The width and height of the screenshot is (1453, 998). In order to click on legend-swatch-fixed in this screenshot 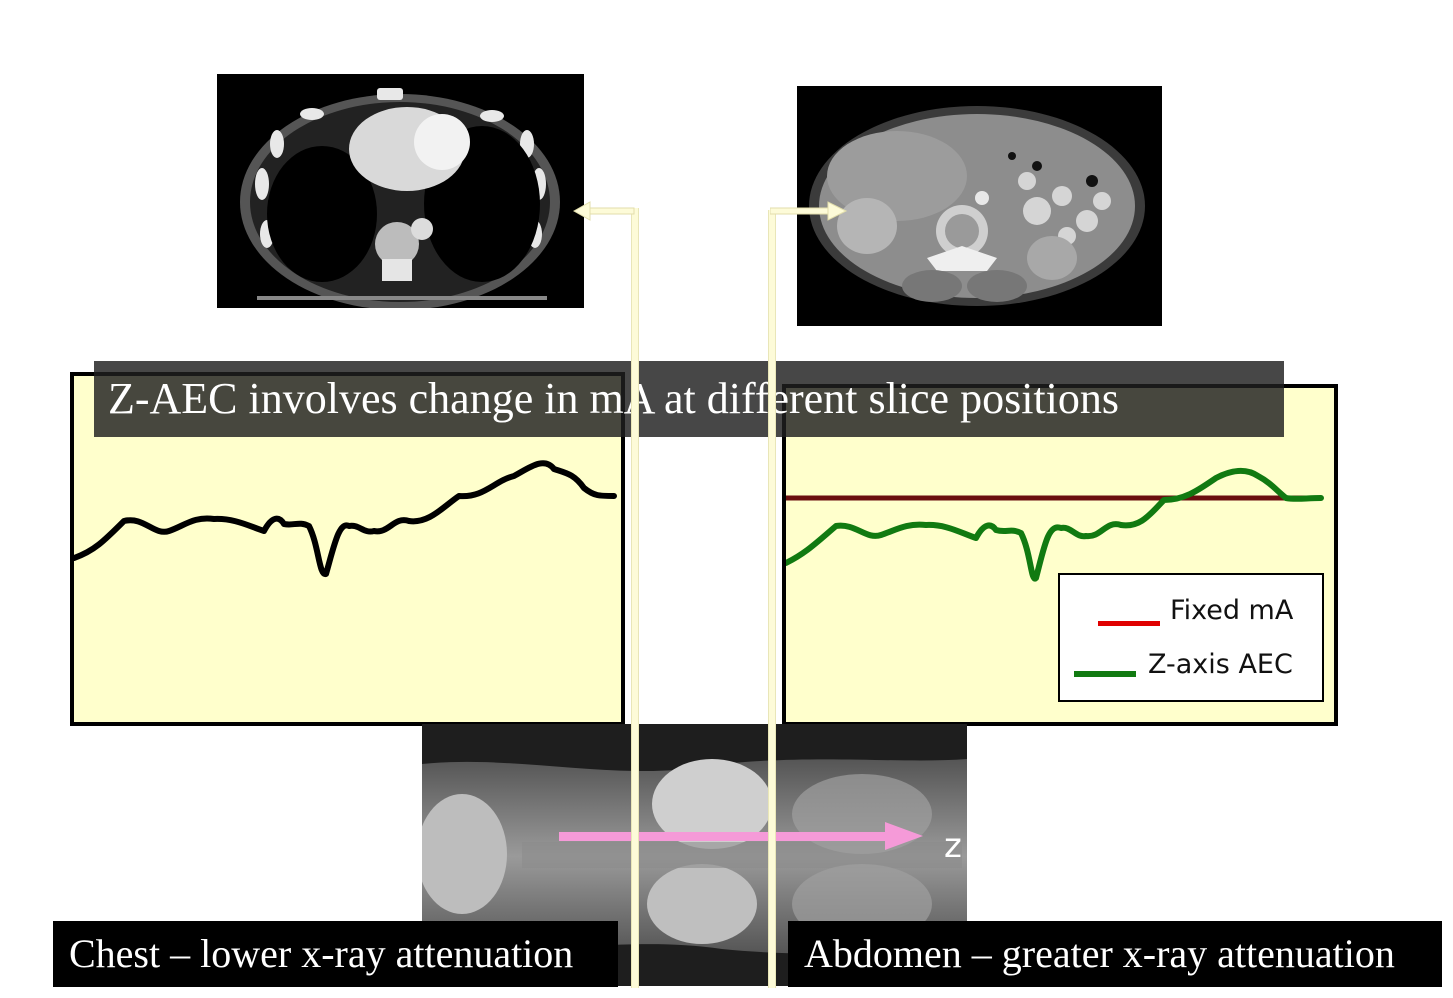, I will do `click(1129, 623)`.